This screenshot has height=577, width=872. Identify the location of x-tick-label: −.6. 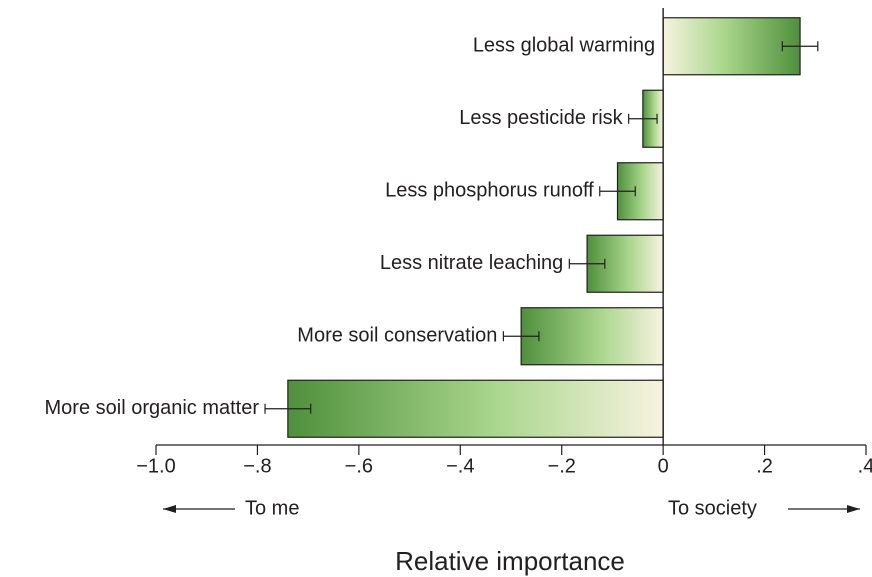
(359, 466).